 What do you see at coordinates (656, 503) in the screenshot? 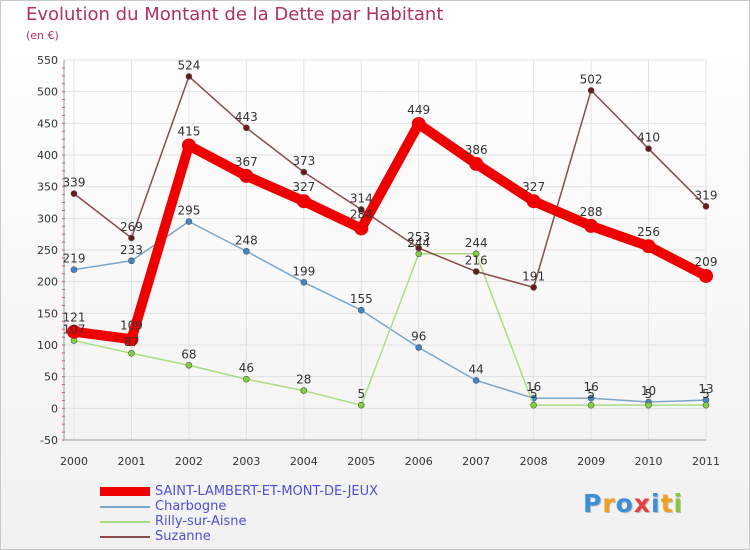
I see `logo-letter: i` at bounding box center [656, 503].